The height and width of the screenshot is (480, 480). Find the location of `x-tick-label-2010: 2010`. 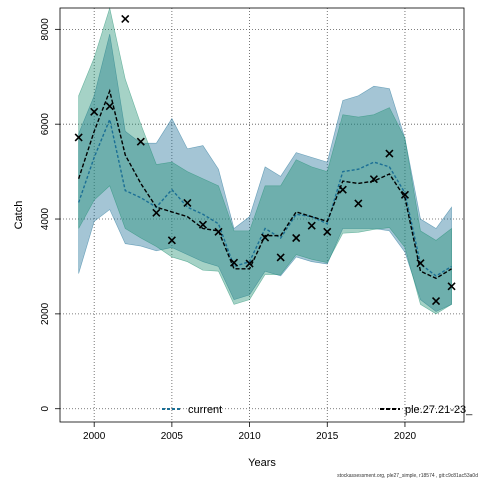

x-tick-label-2010: 2010 is located at coordinates (249, 436).